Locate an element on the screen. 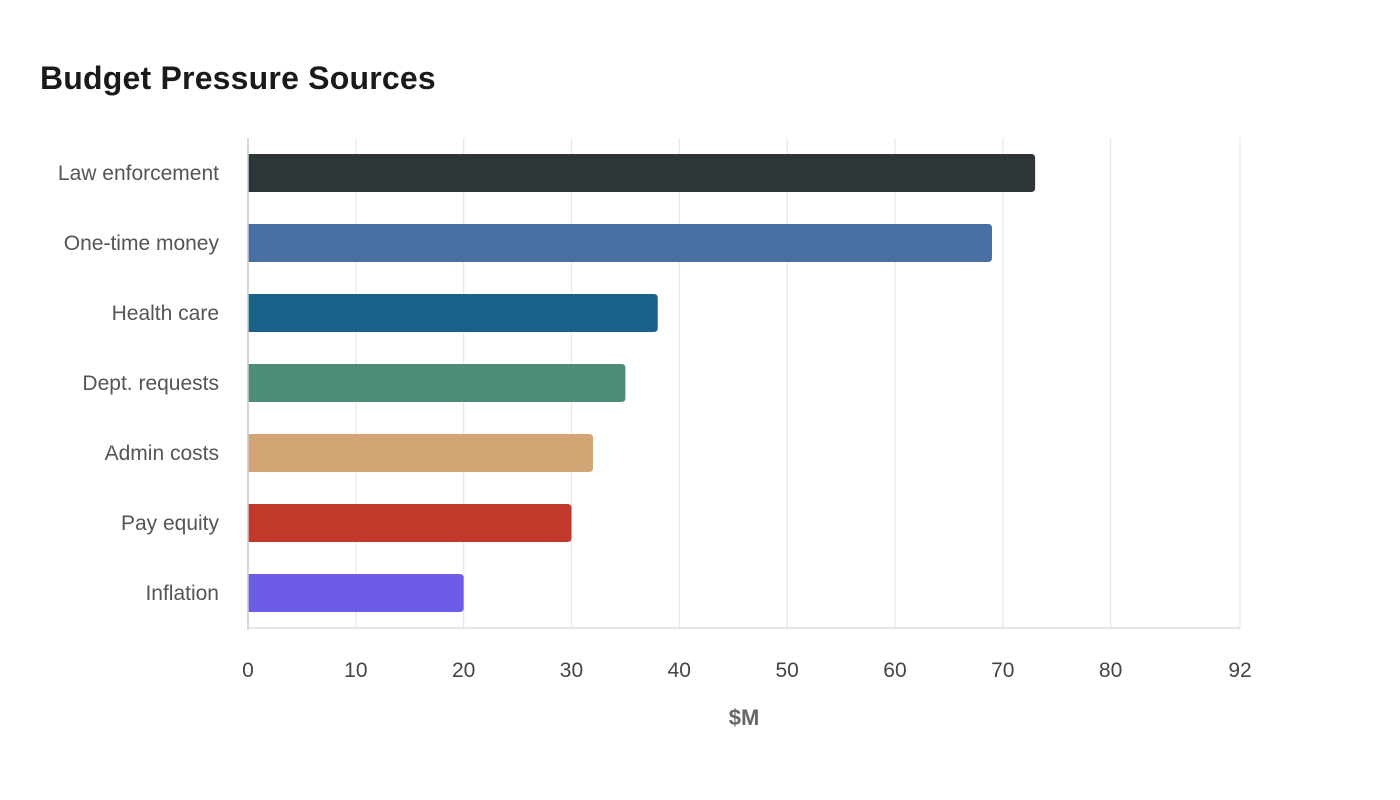 The height and width of the screenshot is (800, 1400). x-tick-label: 92 is located at coordinates (1239, 670).